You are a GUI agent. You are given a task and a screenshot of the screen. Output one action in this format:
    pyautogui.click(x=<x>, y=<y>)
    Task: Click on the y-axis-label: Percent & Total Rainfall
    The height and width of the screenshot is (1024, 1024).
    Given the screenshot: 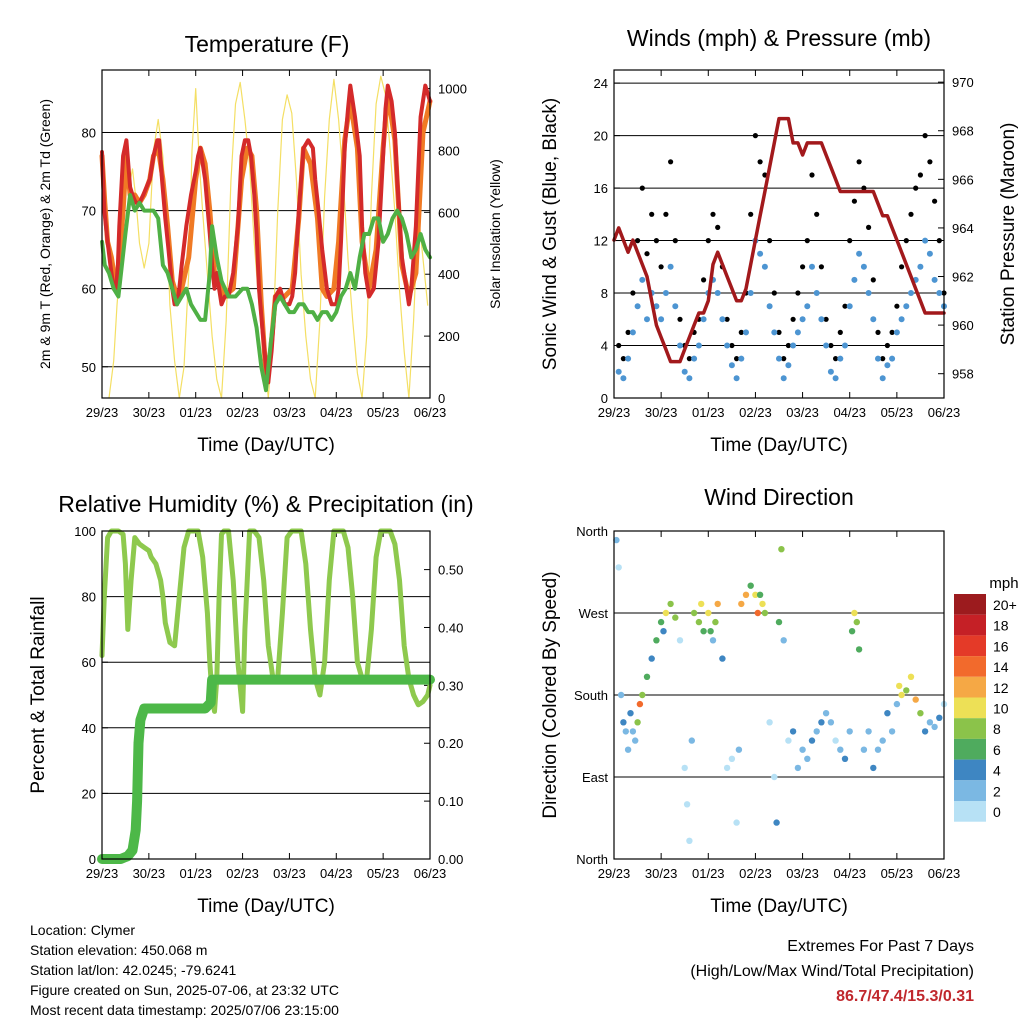 What is the action you would take?
    pyautogui.click(x=38, y=694)
    